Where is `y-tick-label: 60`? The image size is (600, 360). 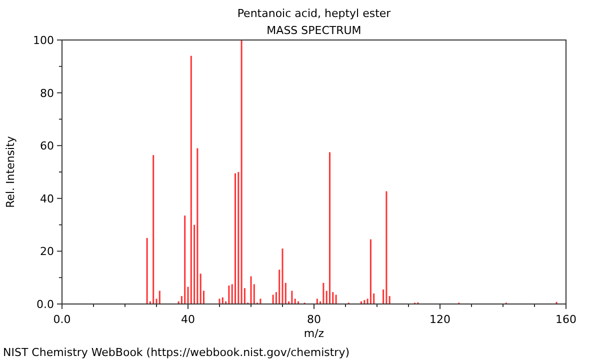
y-tick-label: 60 is located at coordinates (47, 146).